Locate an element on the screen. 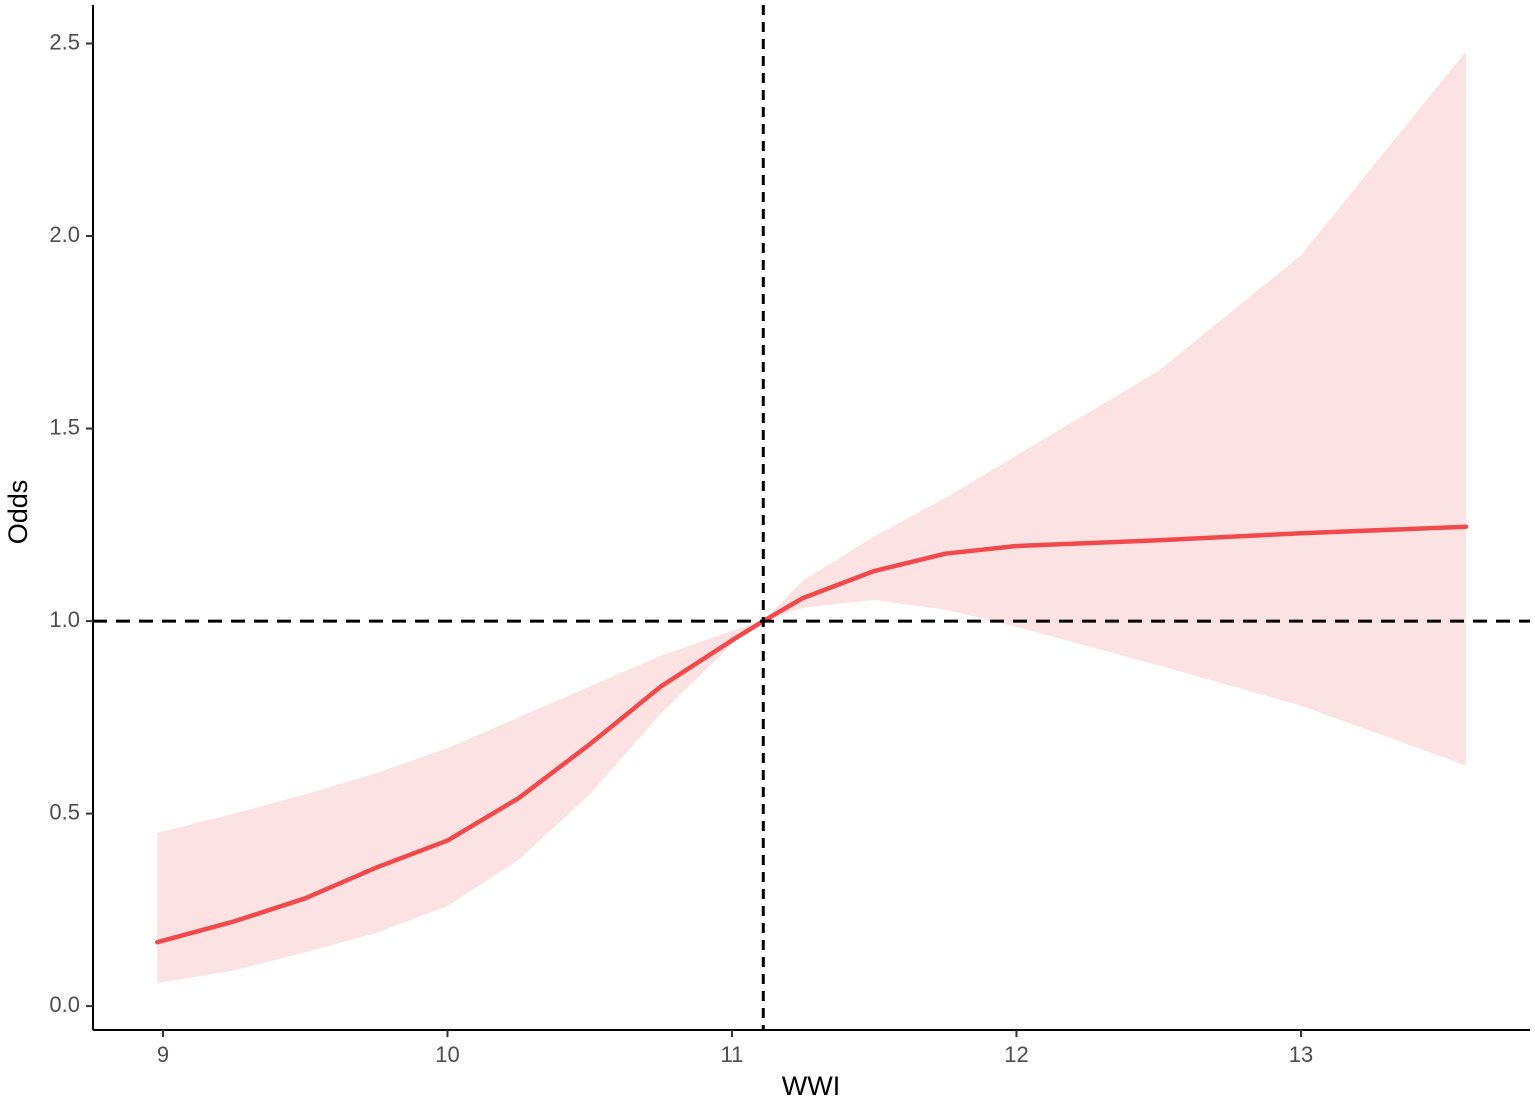 Image resolution: width=1535 pixels, height=1104 pixels. x-tick-label: 12 is located at coordinates (1016, 1054).